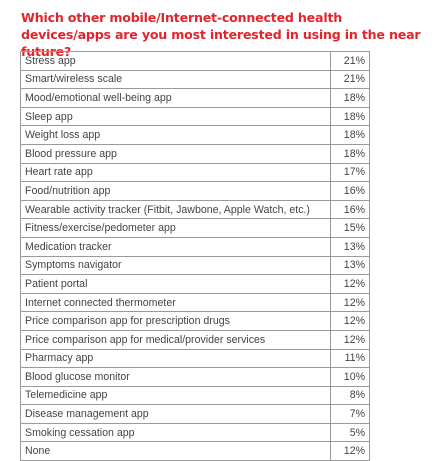 The image size is (438, 461). I want to click on row-label: Telemedicine app, so click(175, 395).